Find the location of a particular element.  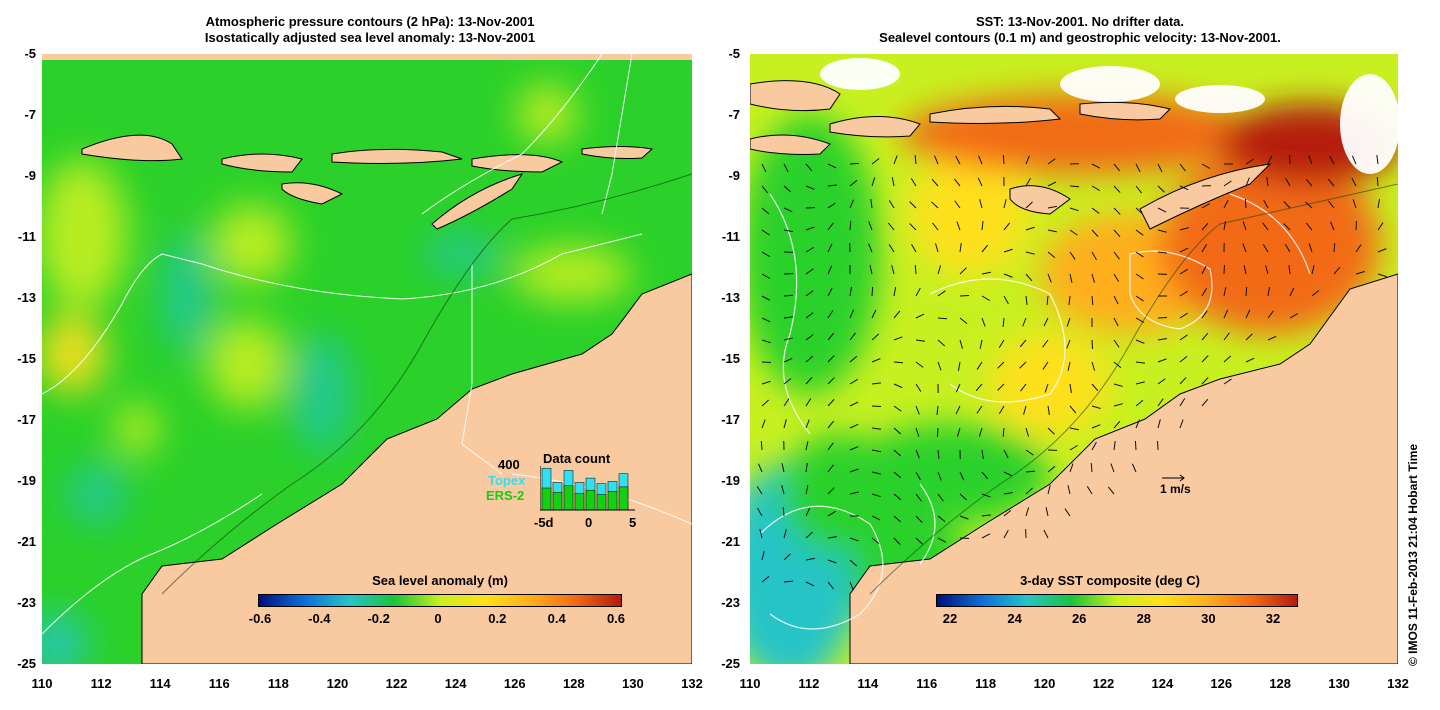

left-lon-label: 118 is located at coordinates (278, 683).